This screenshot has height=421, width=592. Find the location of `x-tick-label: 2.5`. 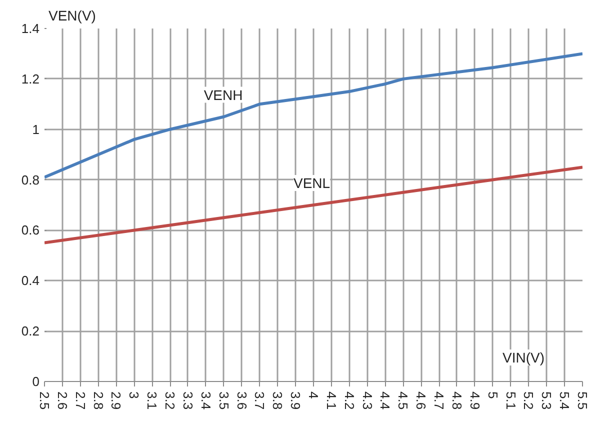

x-tick-label: 2.5 is located at coordinates (44, 401).